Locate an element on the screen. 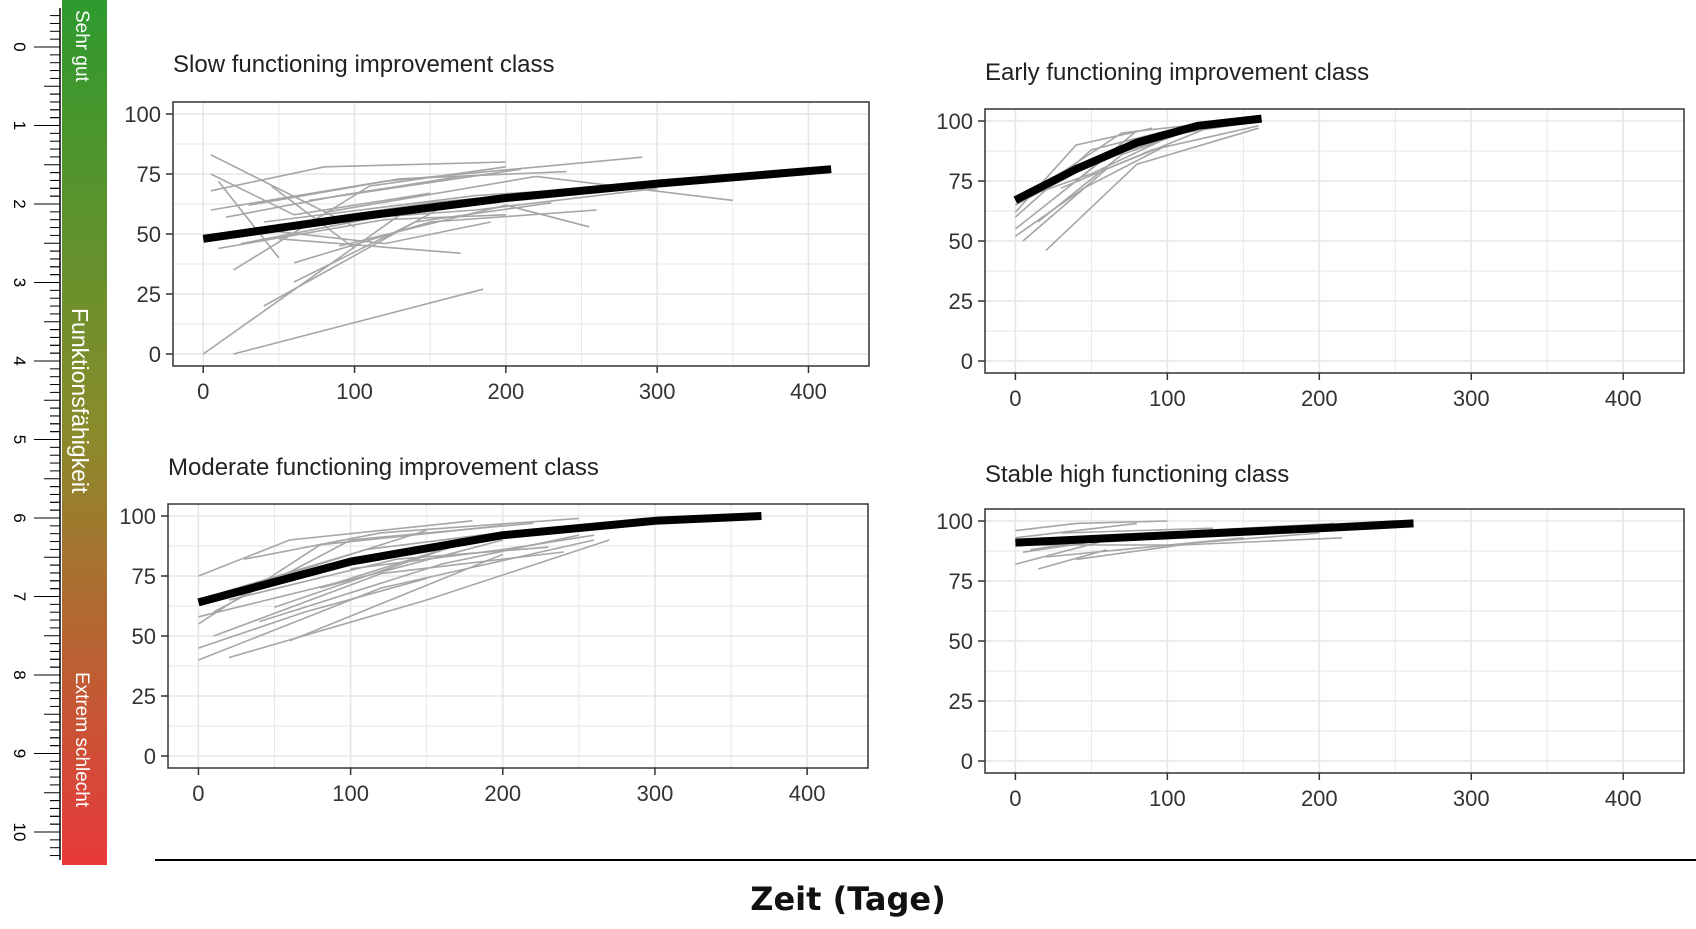  shared-x-axis-label: Zeit (Tage) is located at coordinates (848, 899).